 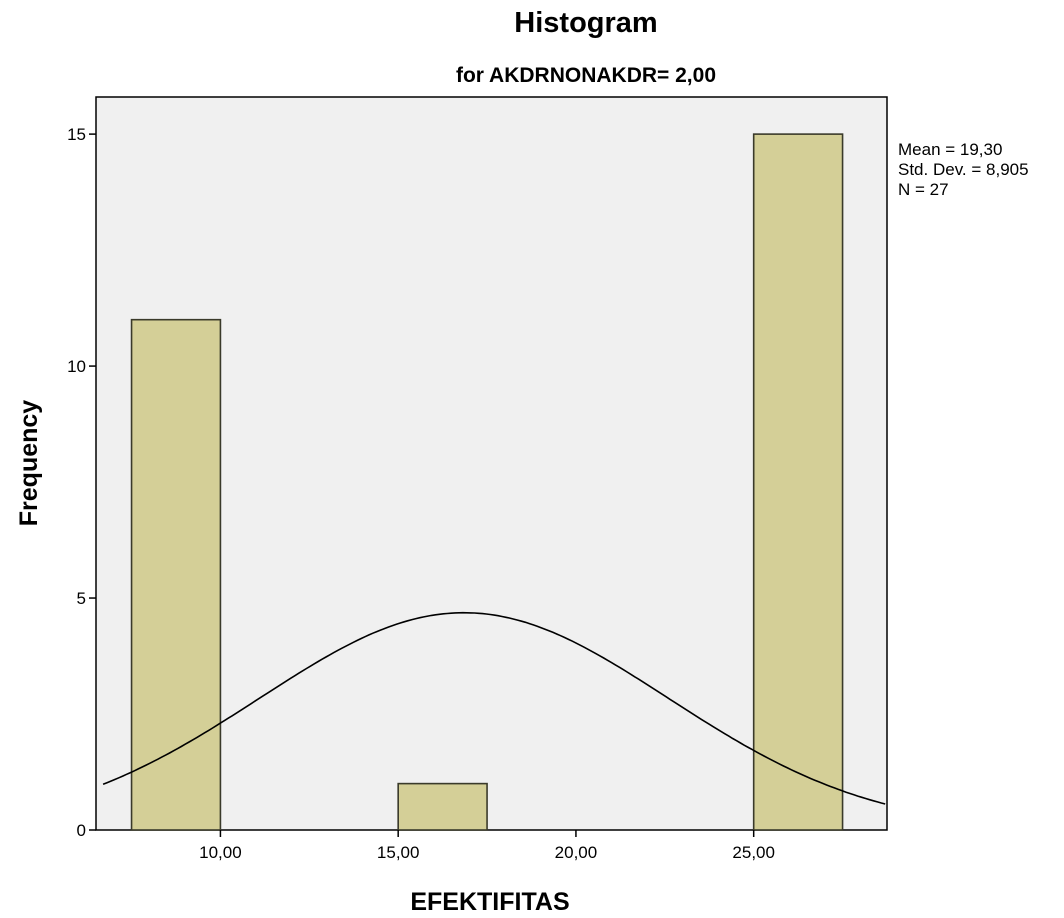 I want to click on x-axis: 10,00 15,00 20,00 25,00, so click(x=487, y=846).